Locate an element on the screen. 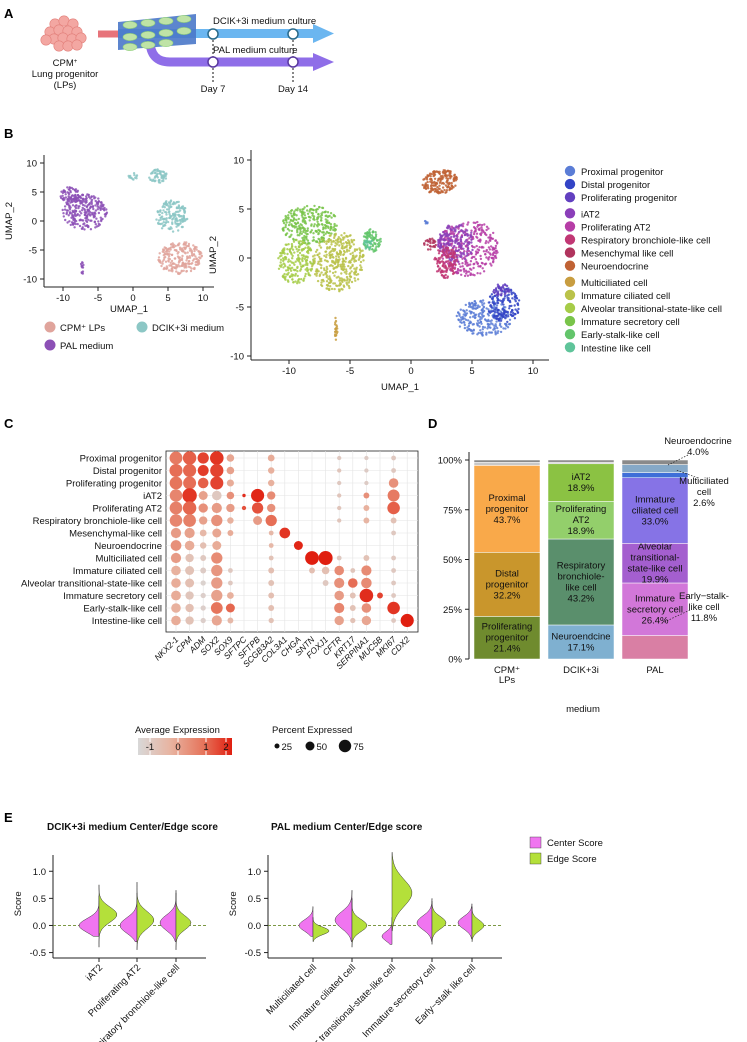 The height and width of the screenshot is (1042, 747). pal-culture-label: PAL medium culture is located at coordinates (255, 50).